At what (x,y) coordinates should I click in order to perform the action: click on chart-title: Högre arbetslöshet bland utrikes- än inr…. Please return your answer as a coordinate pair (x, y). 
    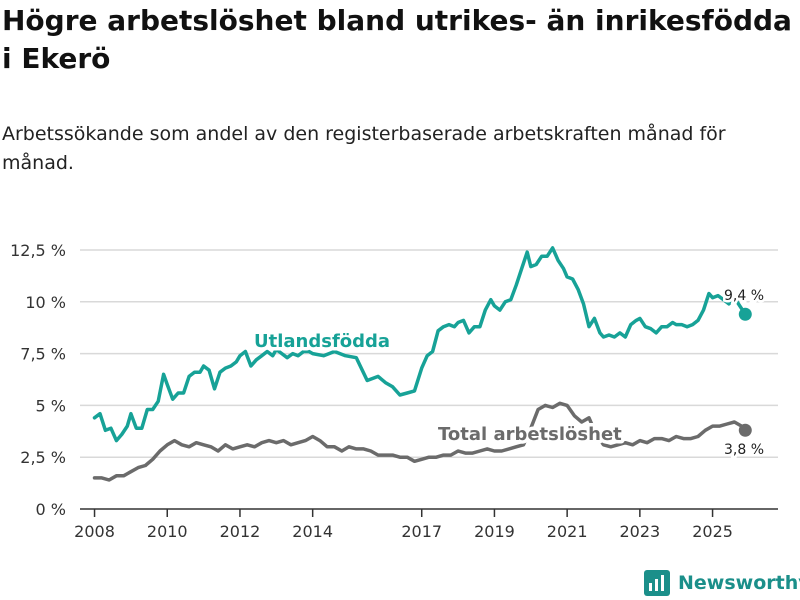
    Looking at the image, I should click on (397, 39).